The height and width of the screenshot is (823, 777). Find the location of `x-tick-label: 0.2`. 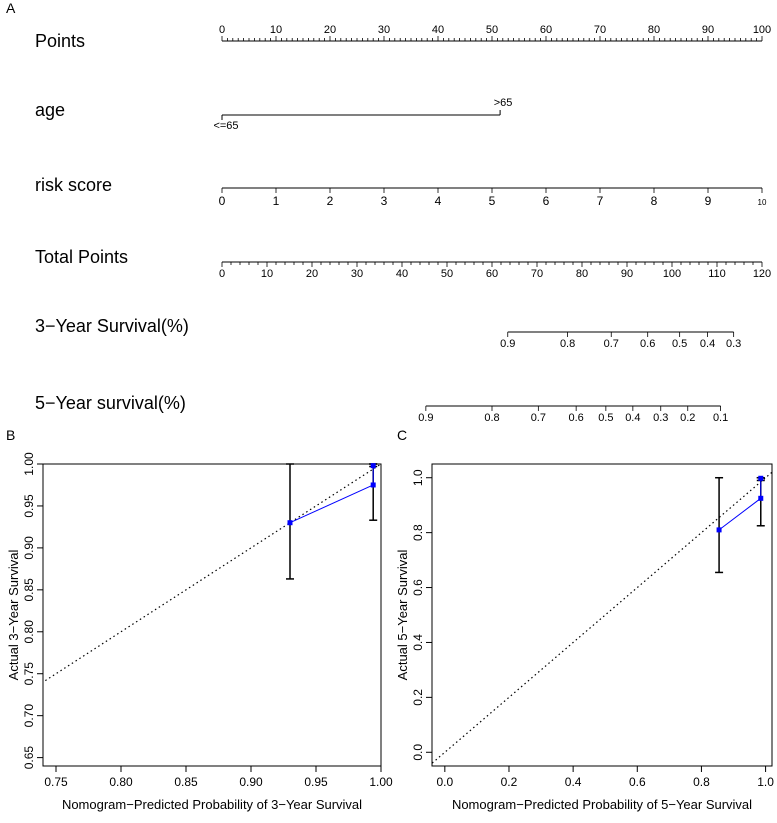

x-tick-label: 0.2 is located at coordinates (509, 782).